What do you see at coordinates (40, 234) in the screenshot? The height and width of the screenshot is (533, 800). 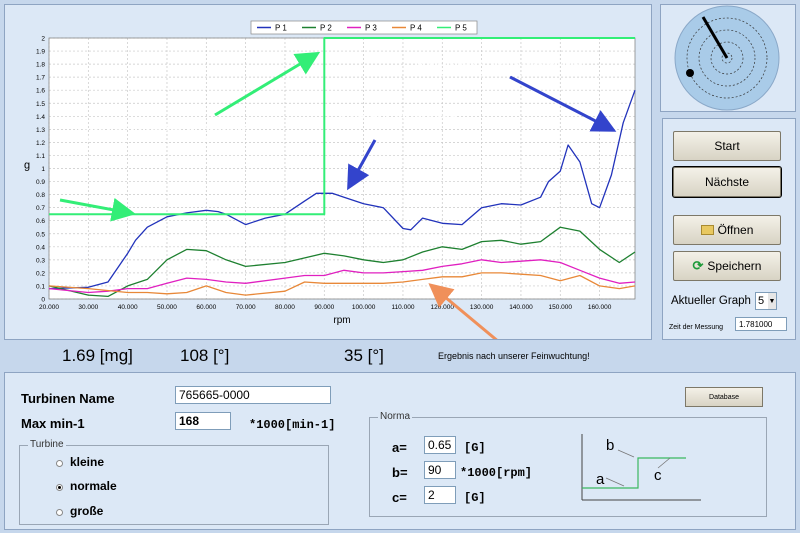 I see `y-tick-label: 0.5` at bounding box center [40, 234].